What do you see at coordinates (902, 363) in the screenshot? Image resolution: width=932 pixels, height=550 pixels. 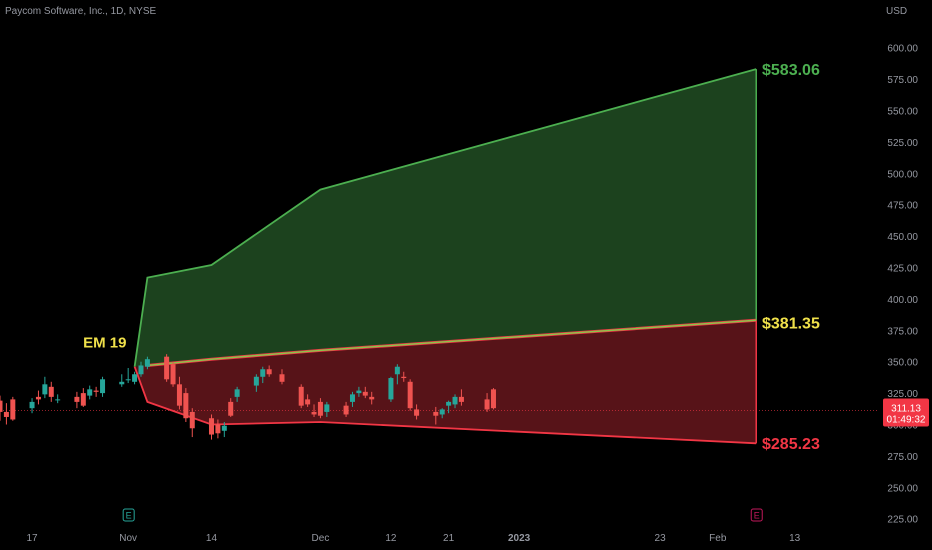 I see `y-tick-label: 350.00` at bounding box center [902, 363].